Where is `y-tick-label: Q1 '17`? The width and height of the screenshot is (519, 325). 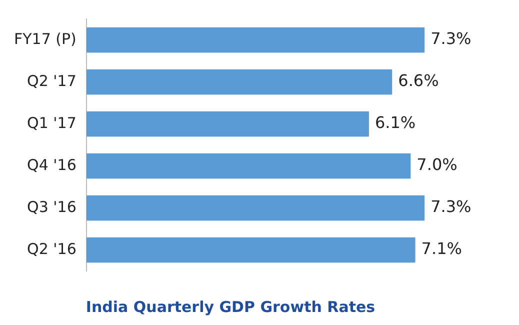 y-tick-label: Q1 '17 is located at coordinates (51, 123).